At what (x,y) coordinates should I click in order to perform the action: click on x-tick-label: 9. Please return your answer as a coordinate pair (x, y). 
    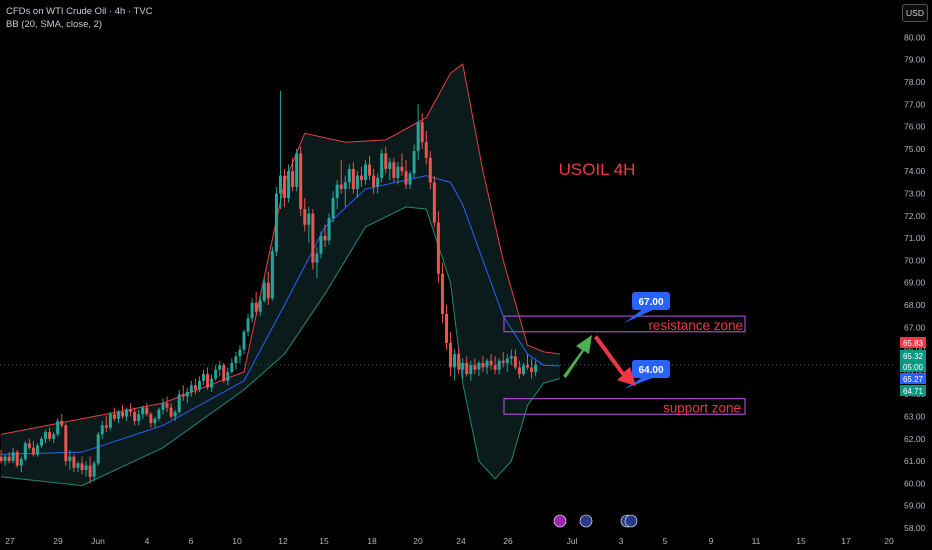
    Looking at the image, I should click on (711, 541).